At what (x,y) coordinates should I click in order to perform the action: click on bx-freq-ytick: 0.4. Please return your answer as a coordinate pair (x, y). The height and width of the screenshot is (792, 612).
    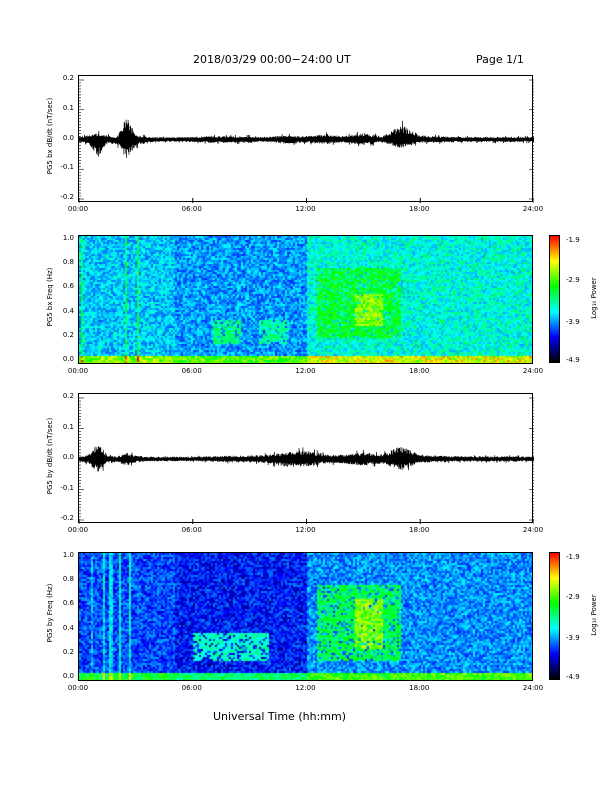
    Looking at the image, I should click on (68, 310).